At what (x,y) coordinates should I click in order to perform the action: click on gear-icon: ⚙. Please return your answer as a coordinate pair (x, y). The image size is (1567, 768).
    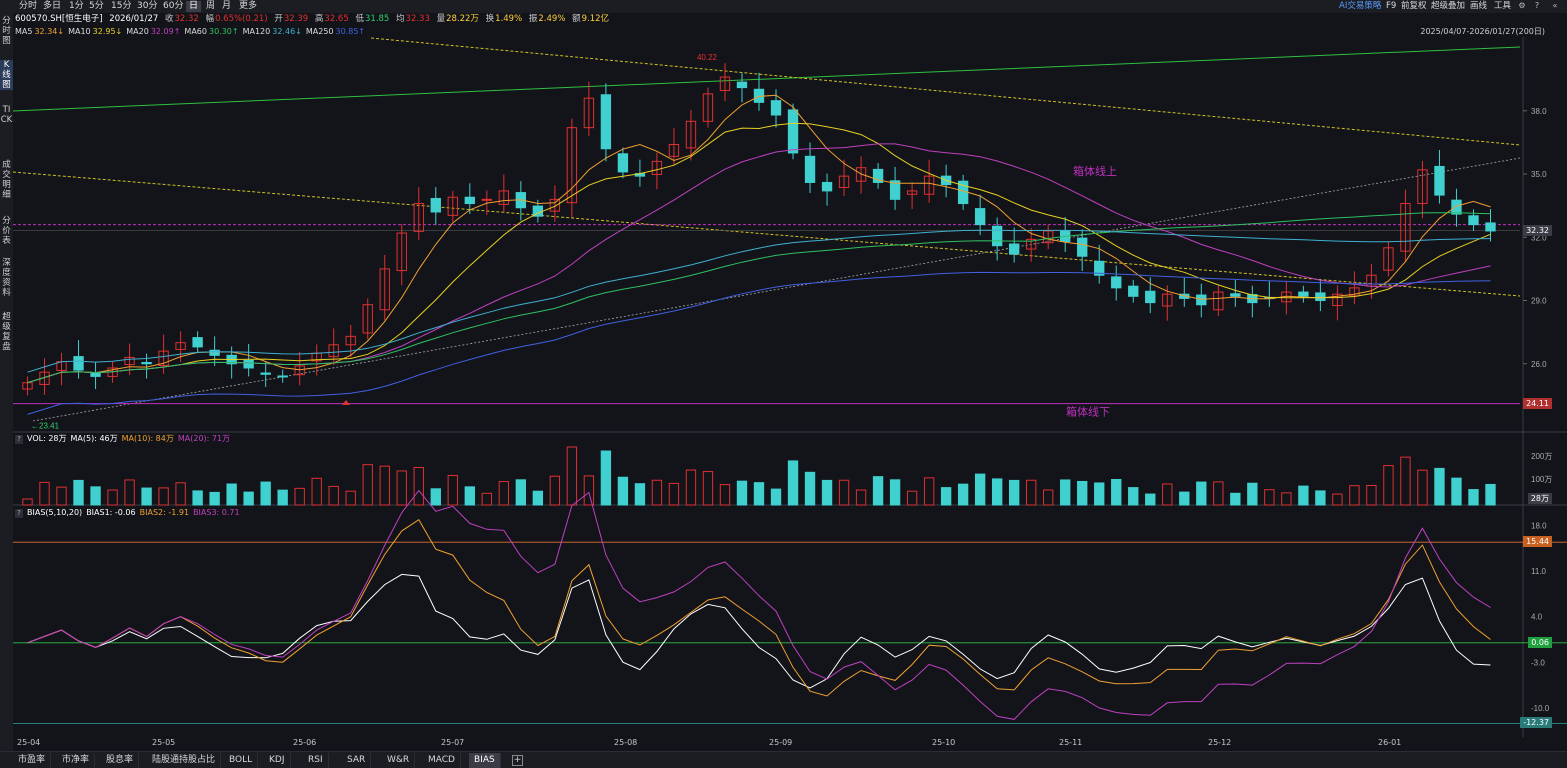
    Looking at the image, I should click on (1522, 5).